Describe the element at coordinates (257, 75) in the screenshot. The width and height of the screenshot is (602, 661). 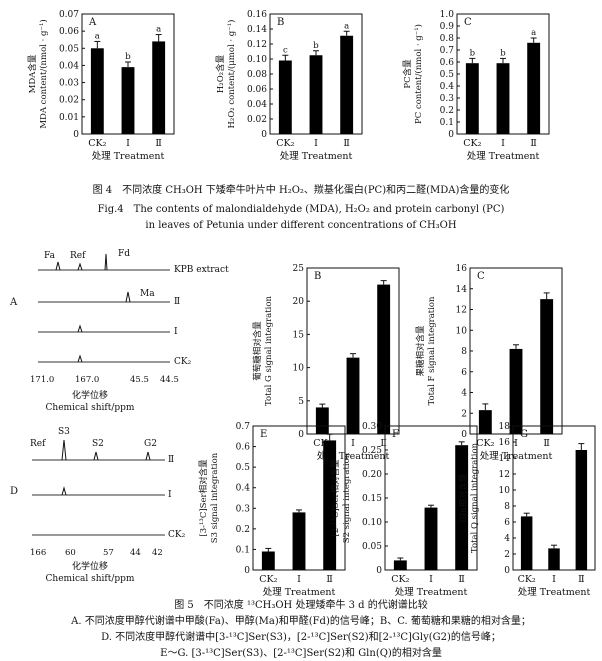
I see `chart2-ytick-label: 0.08` at that location.